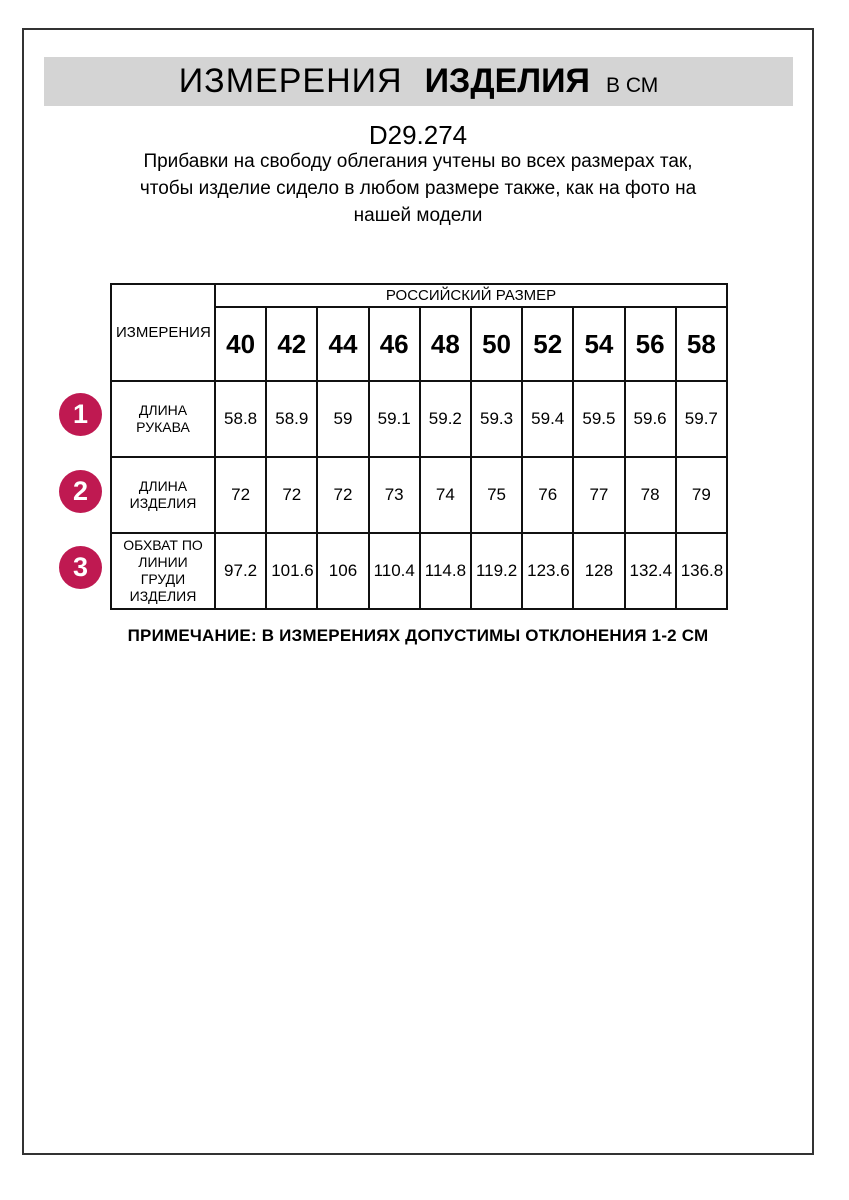 Image resolution: width=849 pixels, height=1200 pixels. What do you see at coordinates (394, 344) in the screenshot?
I see `size-header-cell: 46` at bounding box center [394, 344].